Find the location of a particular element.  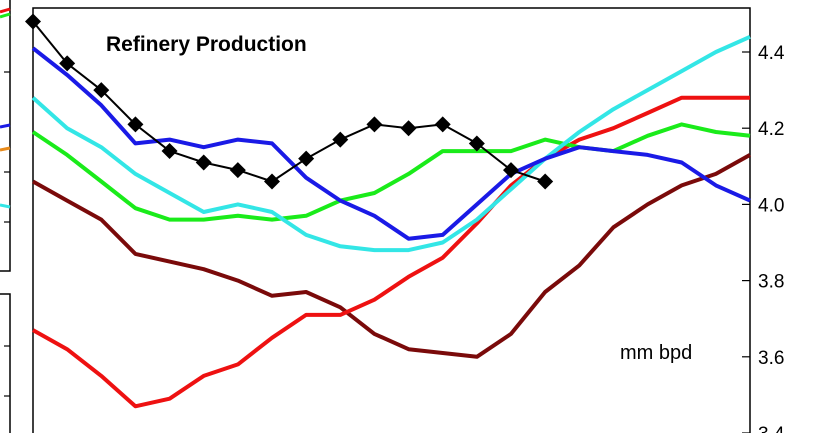

unit-label: mm bpd is located at coordinates (656, 353).